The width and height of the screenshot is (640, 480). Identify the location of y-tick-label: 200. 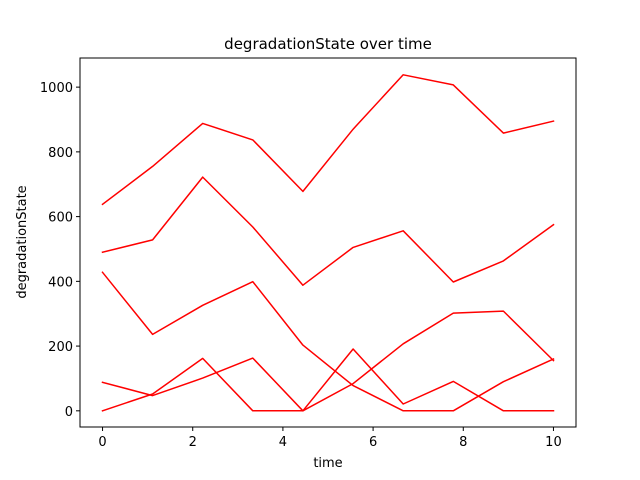
(60, 347).